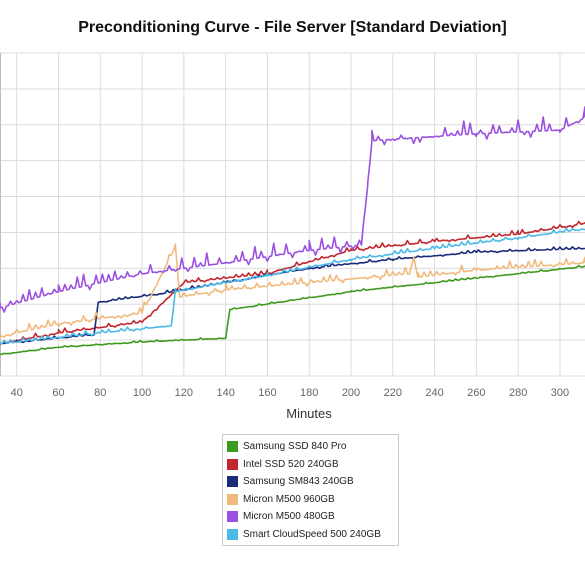 The image size is (585, 572). What do you see at coordinates (267, 393) in the screenshot?
I see `x-tick-label: 160` at bounding box center [267, 393].